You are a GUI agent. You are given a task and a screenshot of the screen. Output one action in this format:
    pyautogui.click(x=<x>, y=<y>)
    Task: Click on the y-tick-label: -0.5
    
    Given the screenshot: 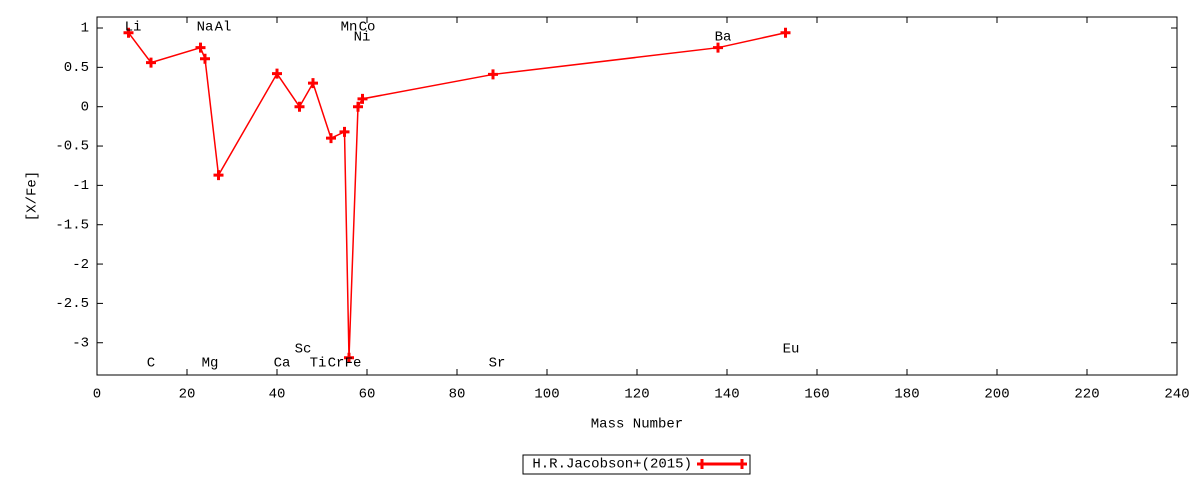 What is the action you would take?
    pyautogui.click(x=72, y=147)
    